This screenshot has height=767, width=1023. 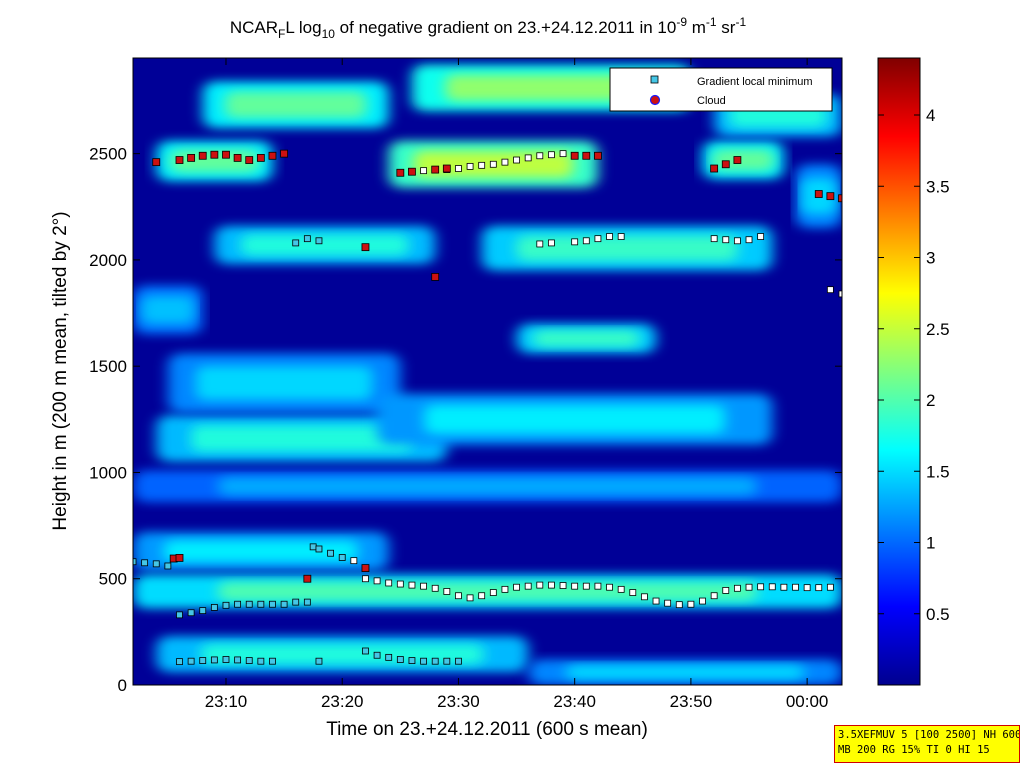 I want to click on legend: Gradient local minimum Cloud, so click(x=721, y=89).